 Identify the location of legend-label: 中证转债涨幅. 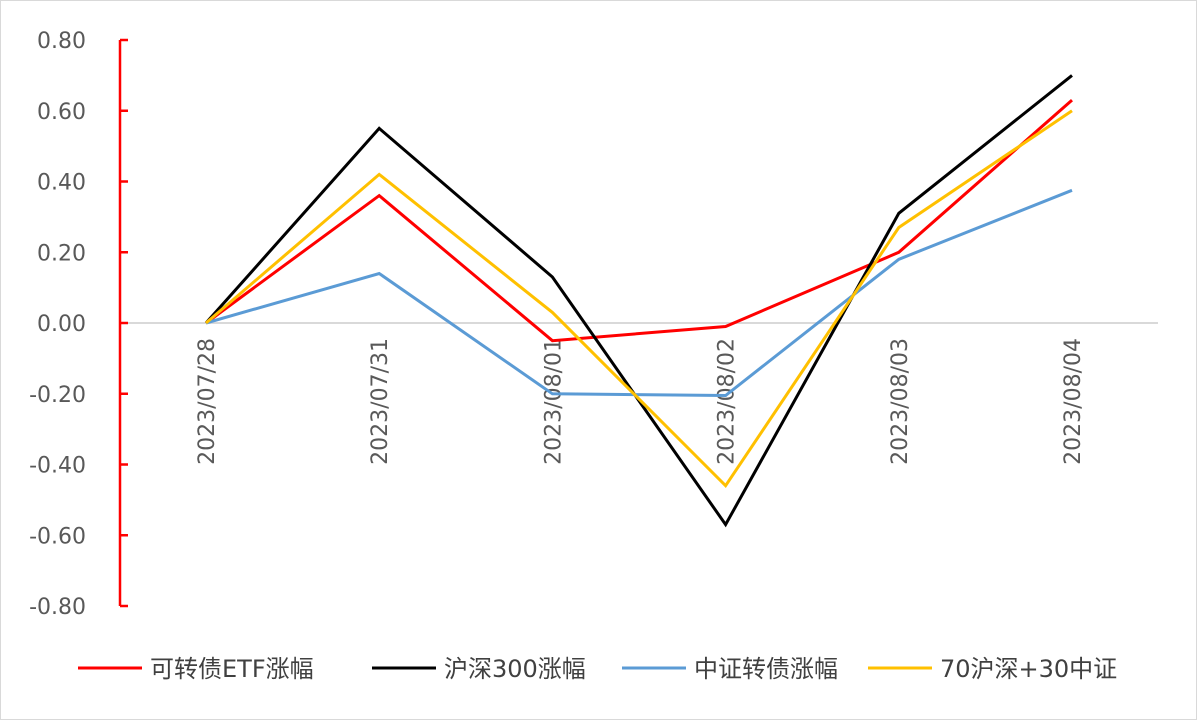
(766, 669).